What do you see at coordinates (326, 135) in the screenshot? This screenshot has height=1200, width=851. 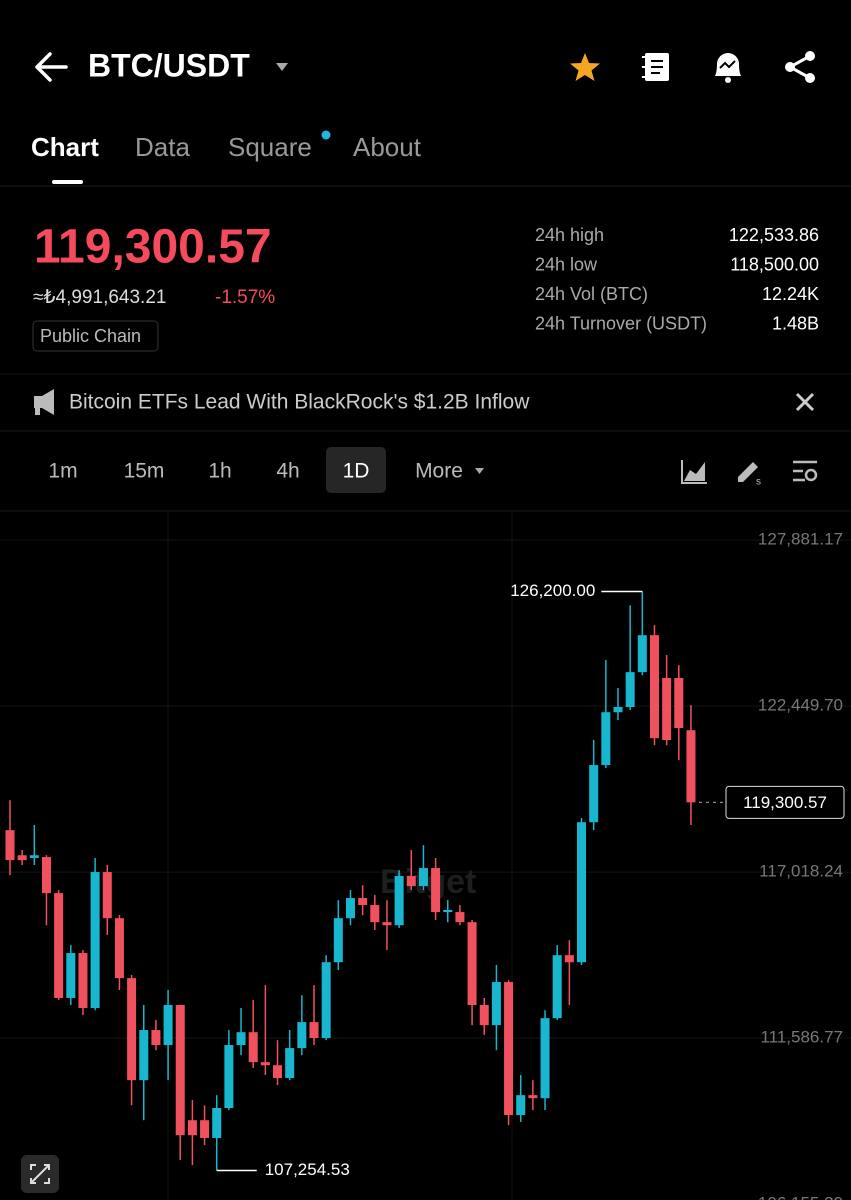 I see `notification-dot` at bounding box center [326, 135].